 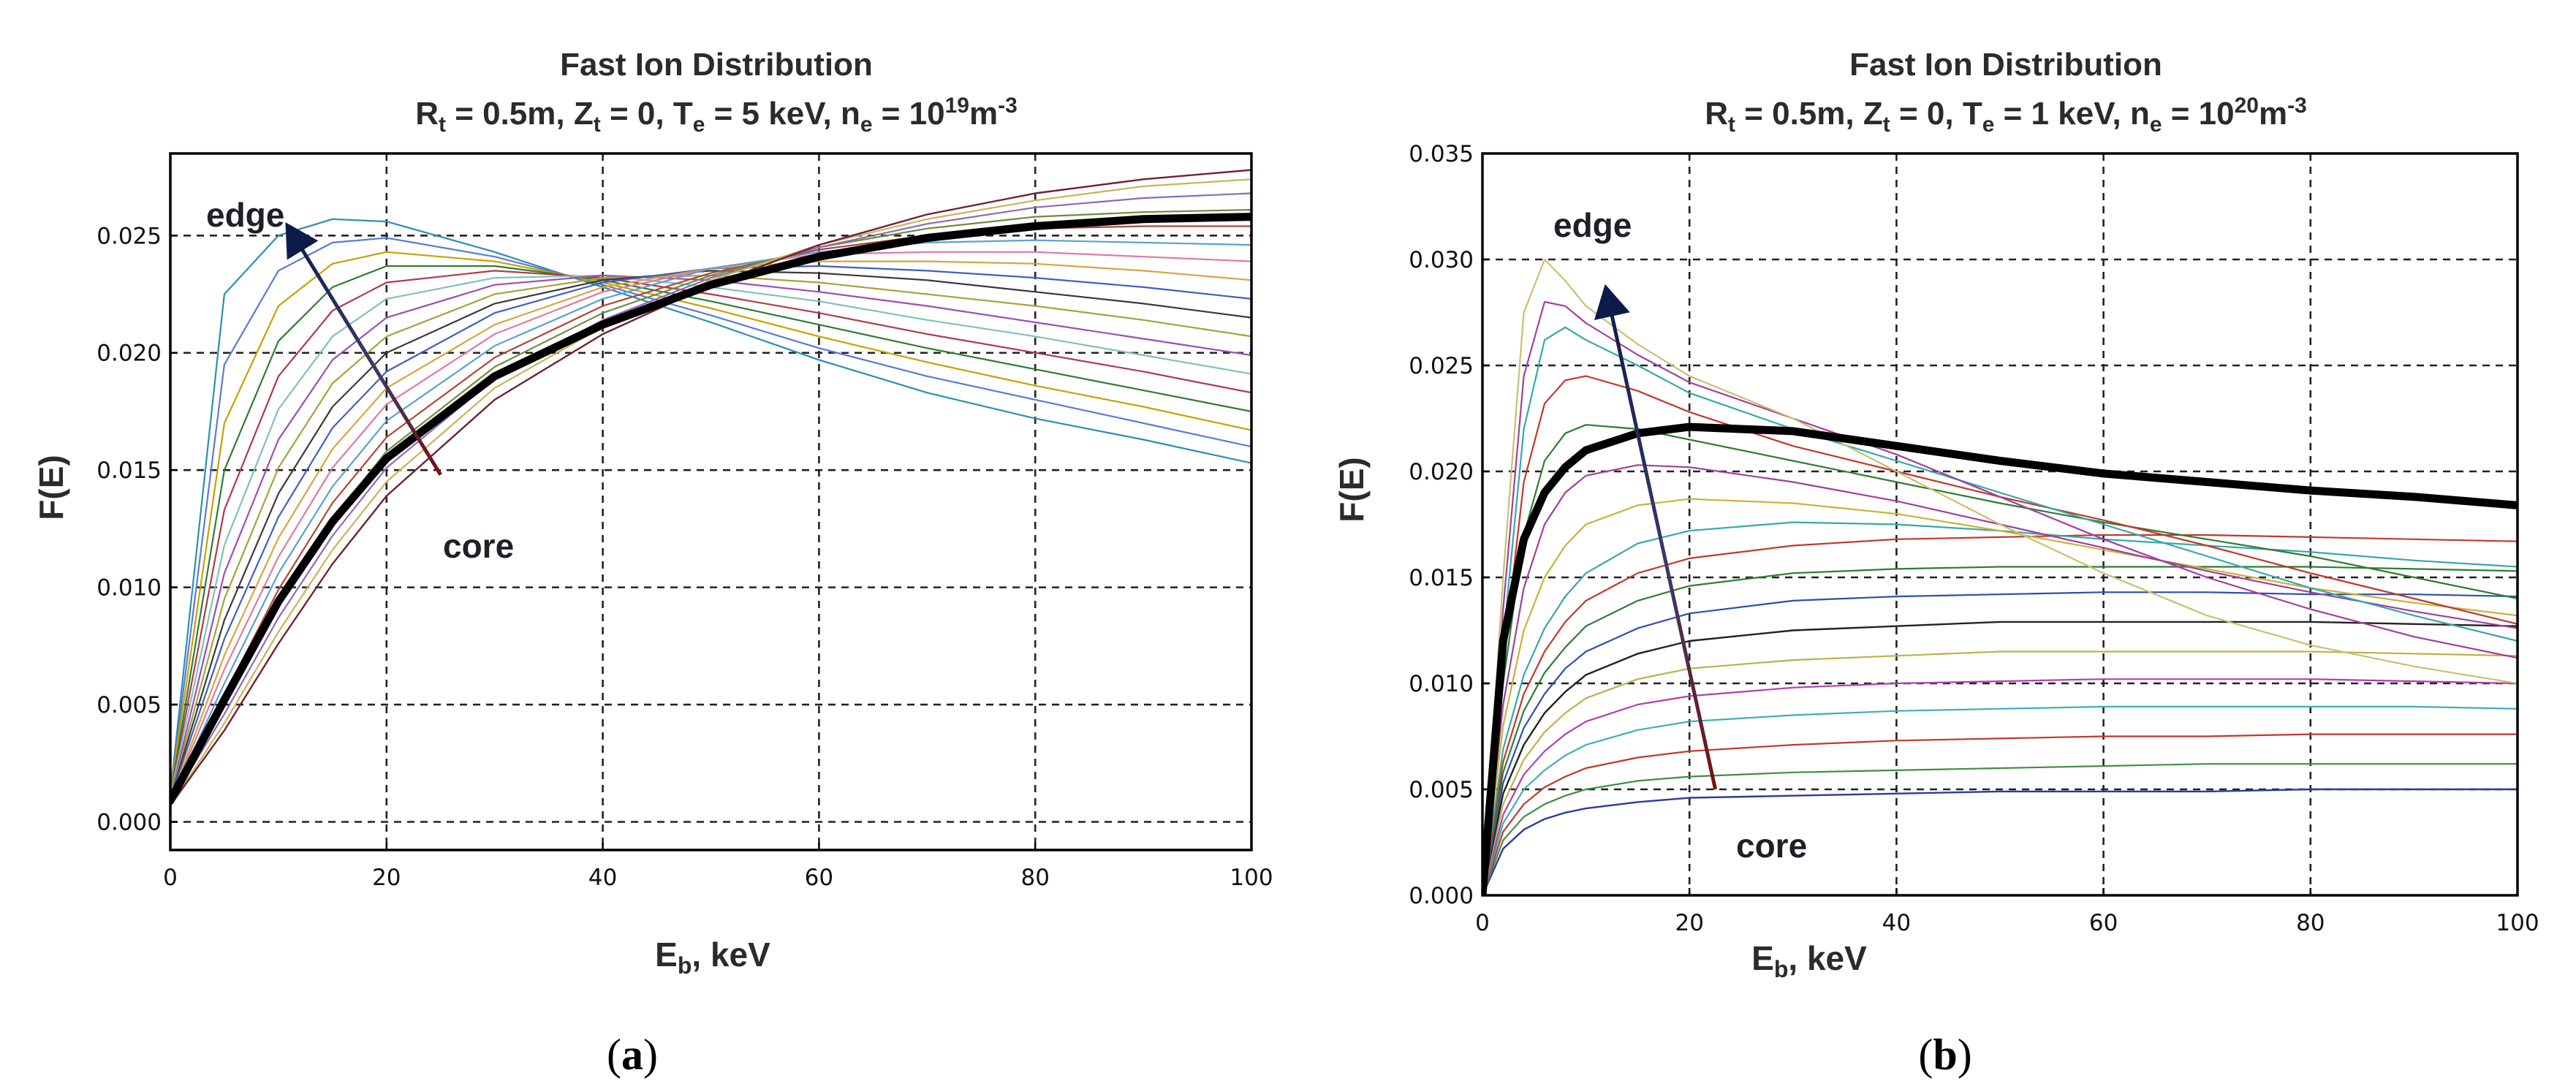 What do you see at coordinates (1441, 260) in the screenshot?
I see `y-tick-label: 0.030` at bounding box center [1441, 260].